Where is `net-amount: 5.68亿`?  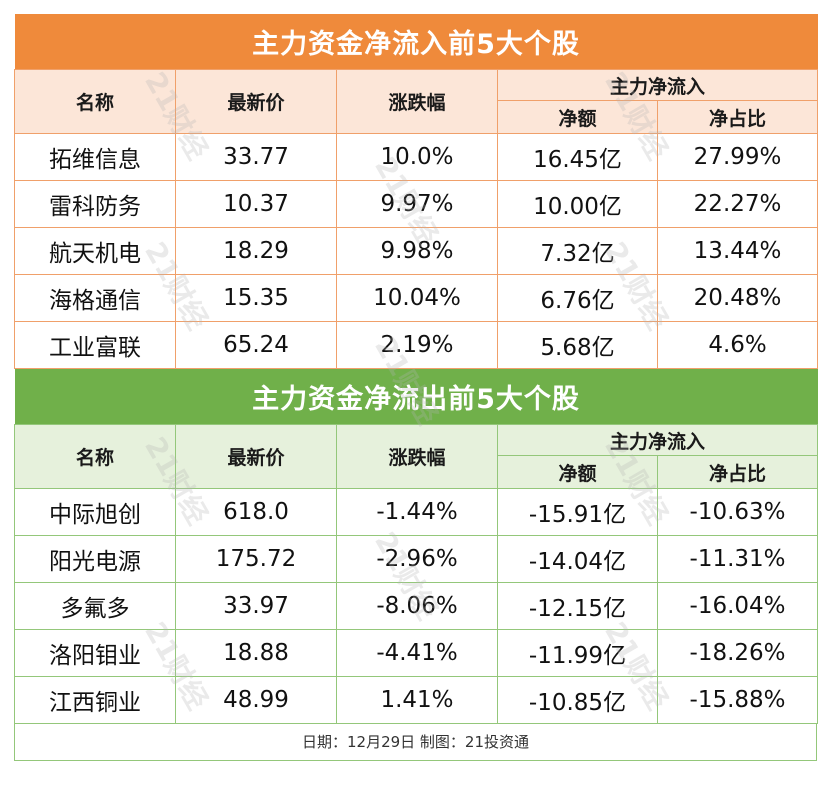
net-amount: 5.68亿 is located at coordinates (577, 345).